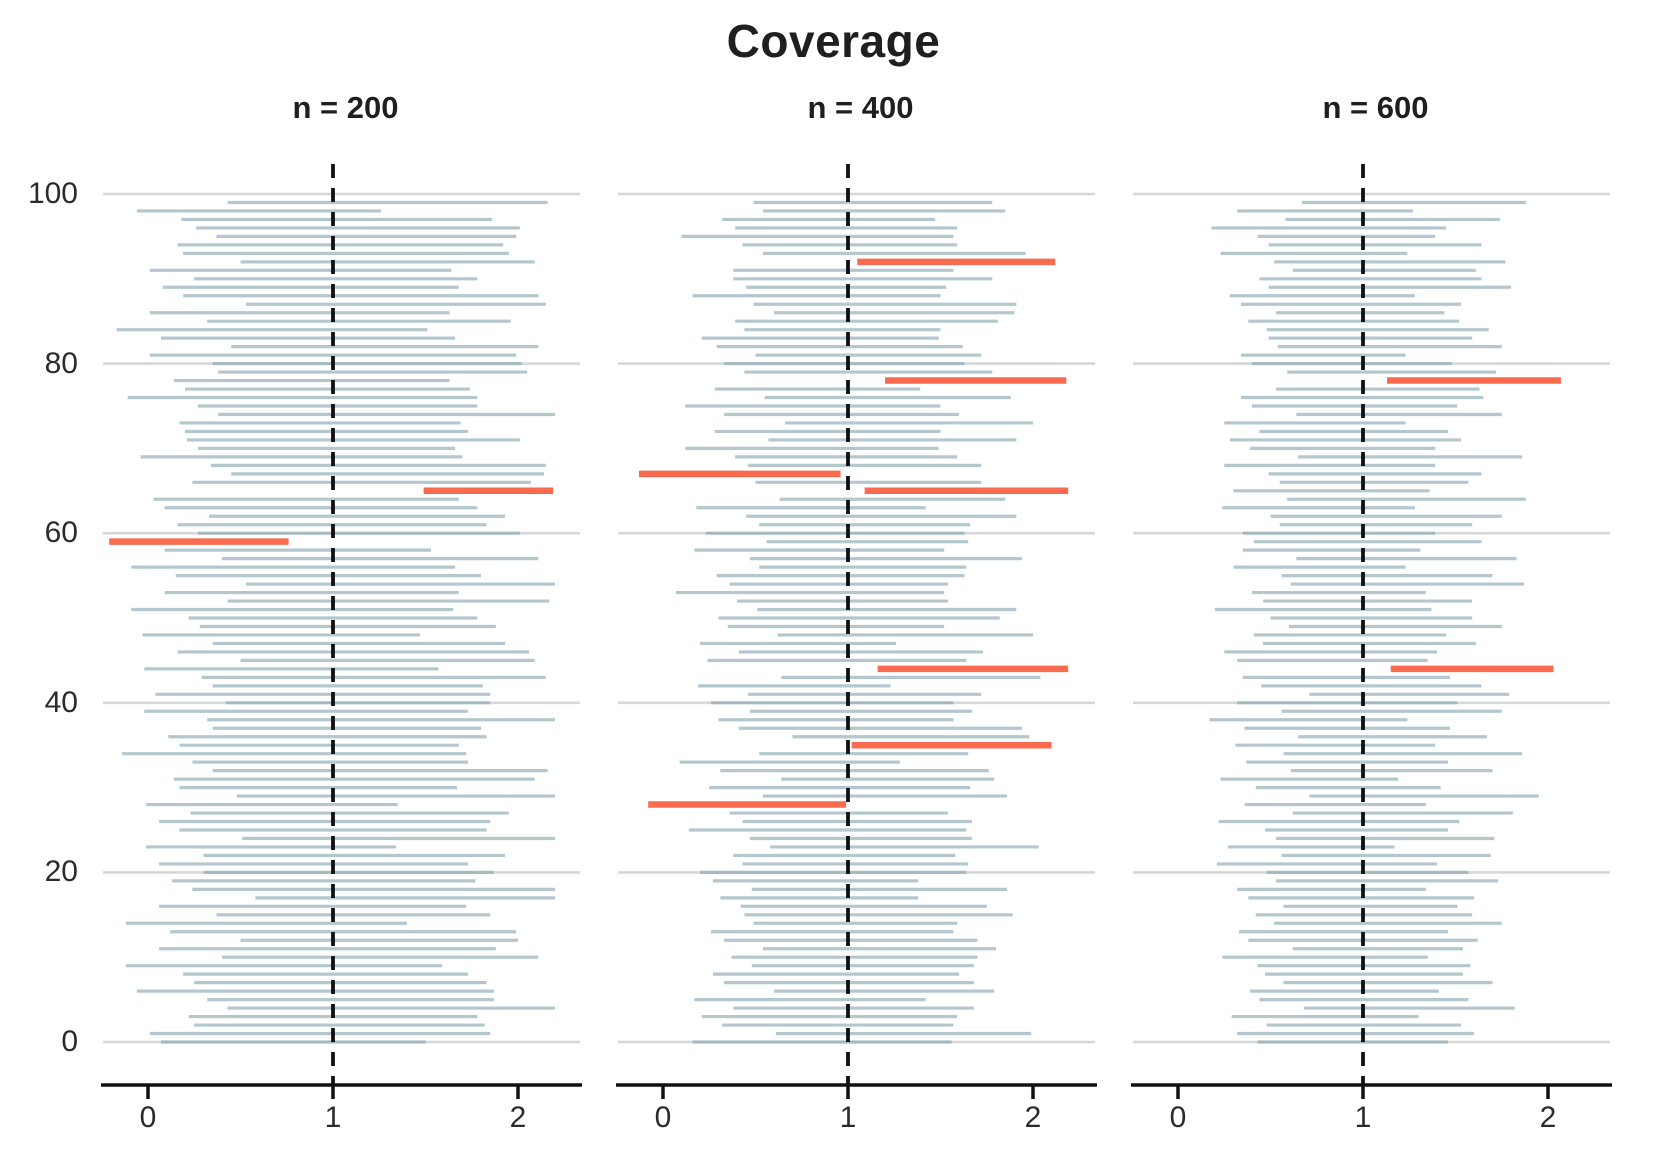 The width and height of the screenshot is (1667, 1175). Describe the element at coordinates (345, 107) in the screenshot. I see `panel-subtitle-n200: n = 200` at that location.